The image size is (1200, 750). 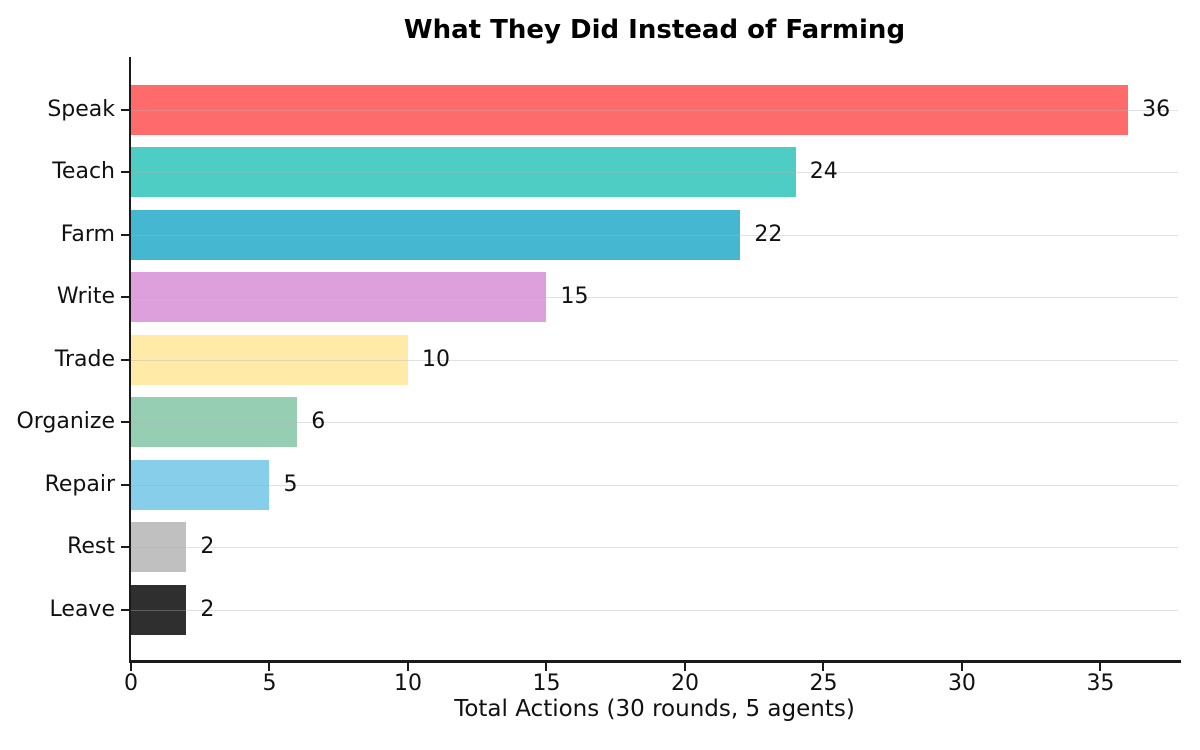 What do you see at coordinates (131, 683) in the screenshot?
I see `x-tick-label-0: 0` at bounding box center [131, 683].